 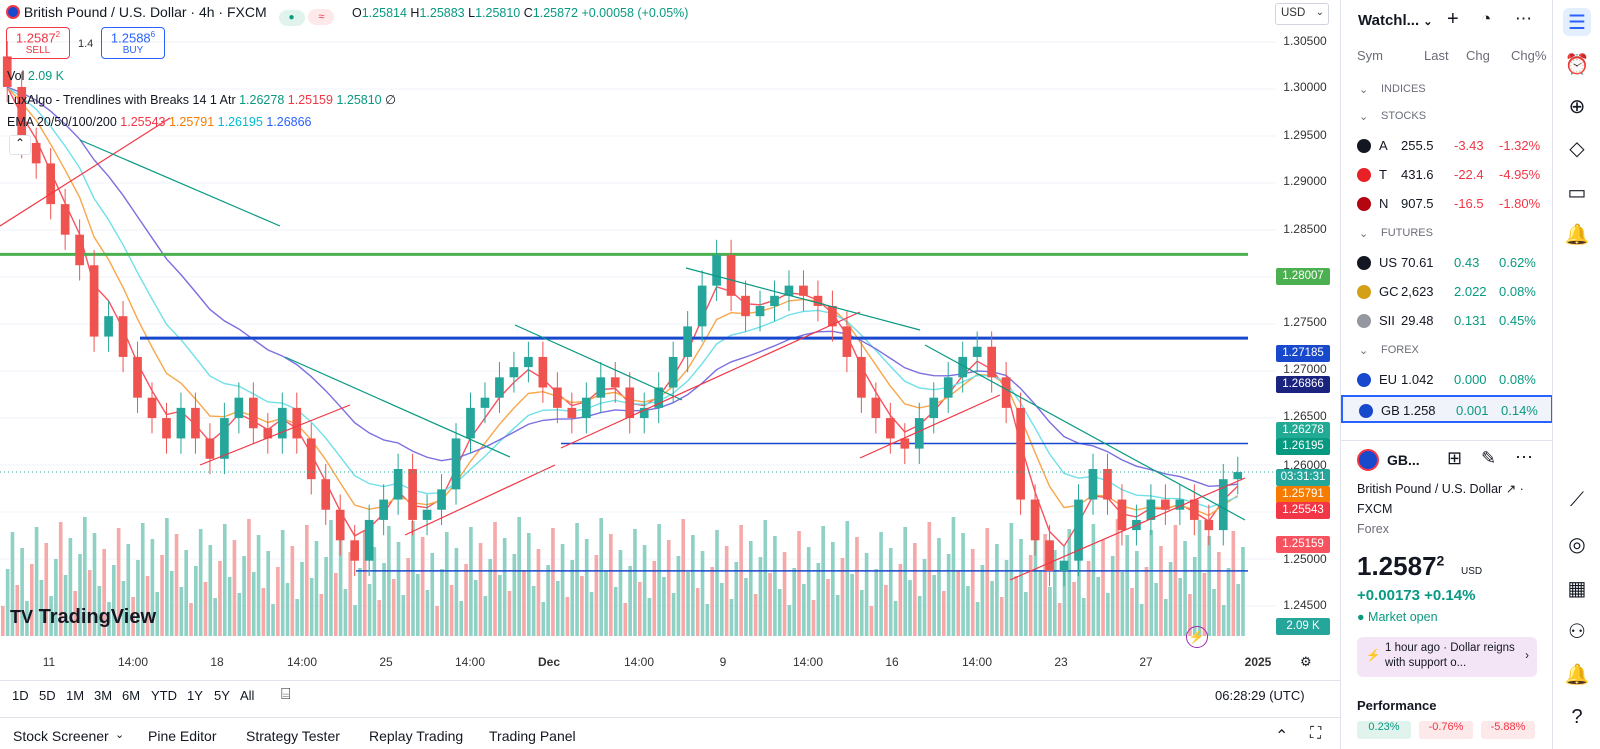 What do you see at coordinates (1577, 716) in the screenshot?
I see `help-icon: ?` at bounding box center [1577, 716].